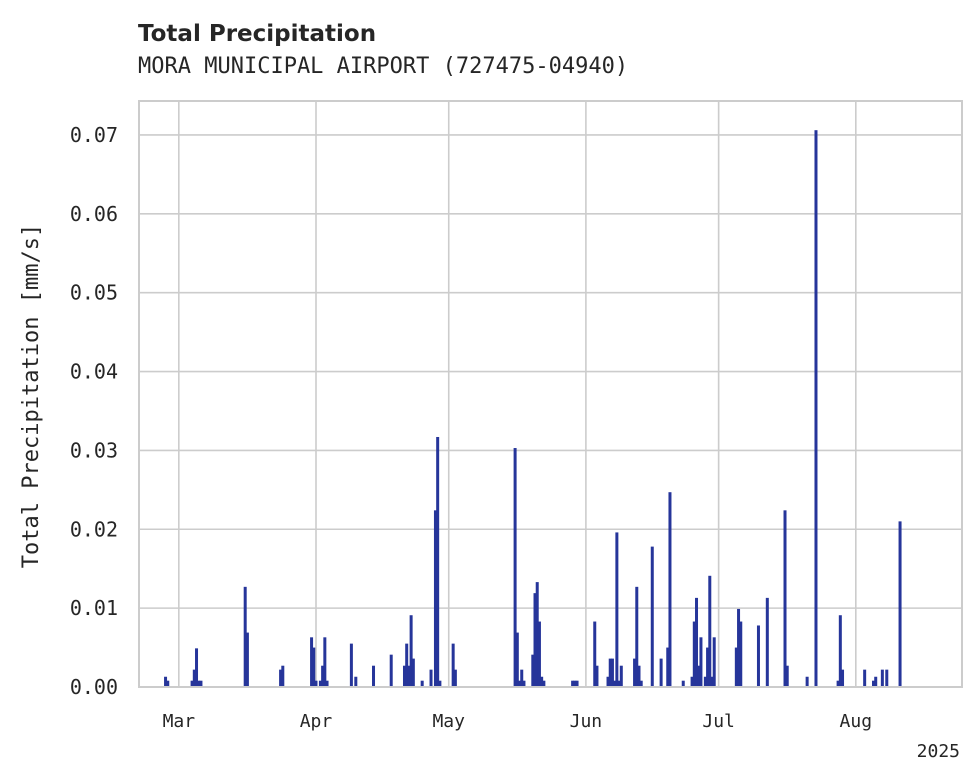 The height and width of the screenshot is (783, 980). I want to click on y-tick-labels: 0.00 0.01 0.02 0.03 0.04 0.05 0.06 0.07, so click(94, 411).